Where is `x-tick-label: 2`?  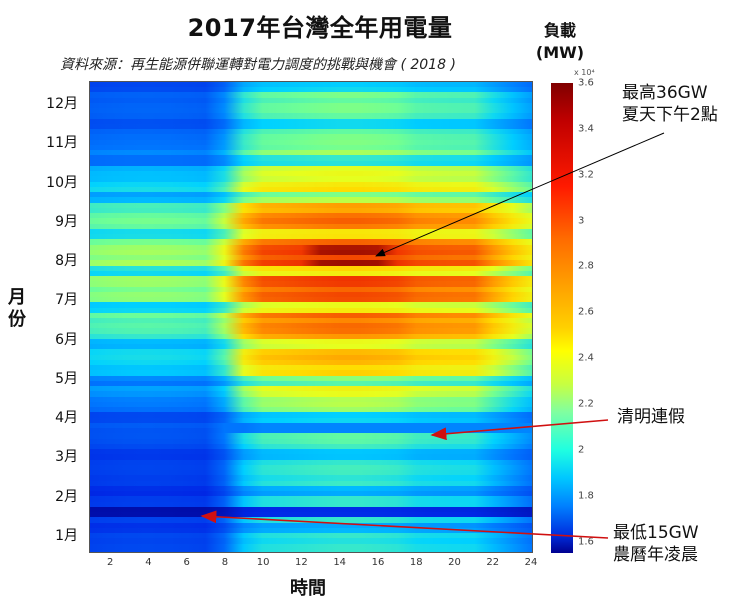 x-tick-label: 2 is located at coordinates (110, 562).